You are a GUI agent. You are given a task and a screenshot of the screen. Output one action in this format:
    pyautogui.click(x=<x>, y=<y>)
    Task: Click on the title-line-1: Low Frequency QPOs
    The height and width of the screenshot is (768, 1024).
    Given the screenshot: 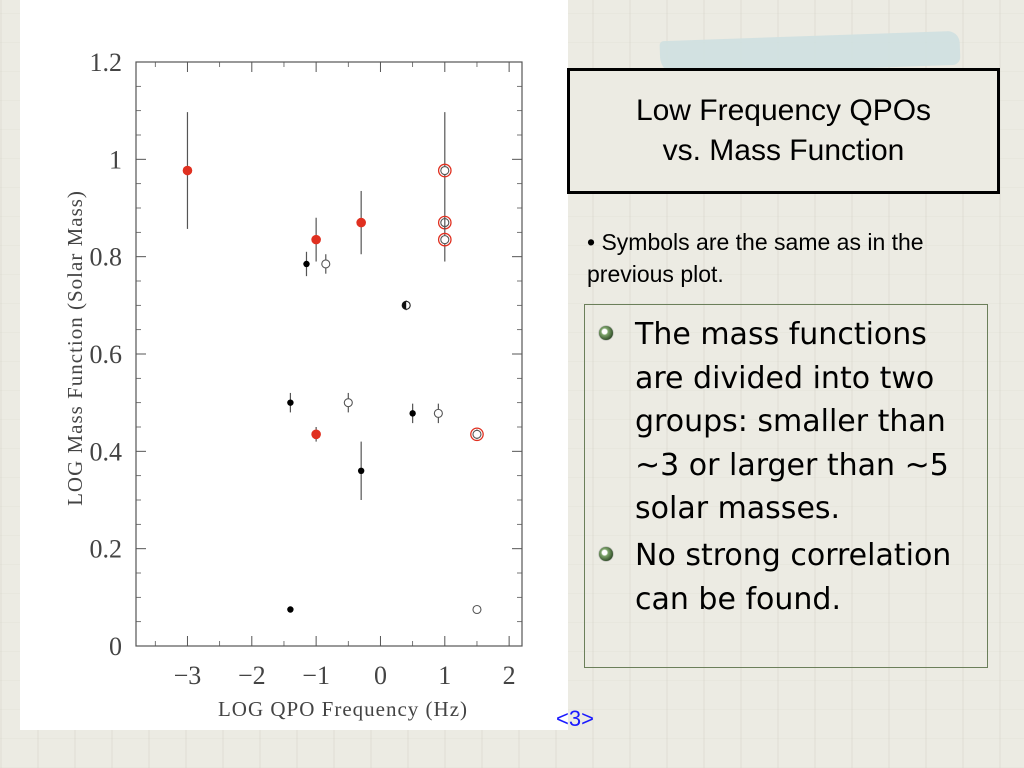 What is the action you would take?
    pyautogui.click(x=783, y=110)
    